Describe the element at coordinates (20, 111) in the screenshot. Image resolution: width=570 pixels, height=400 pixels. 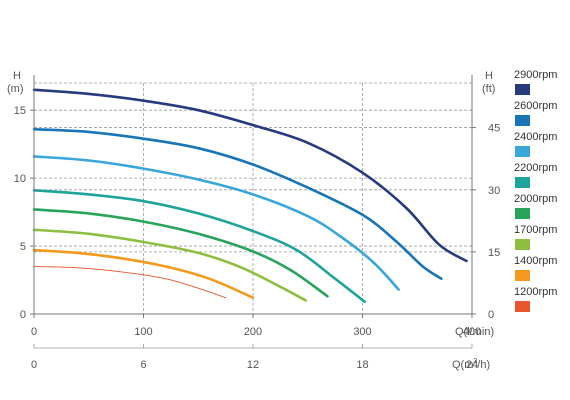
I see `y-left-tick-label: 15` at that location.